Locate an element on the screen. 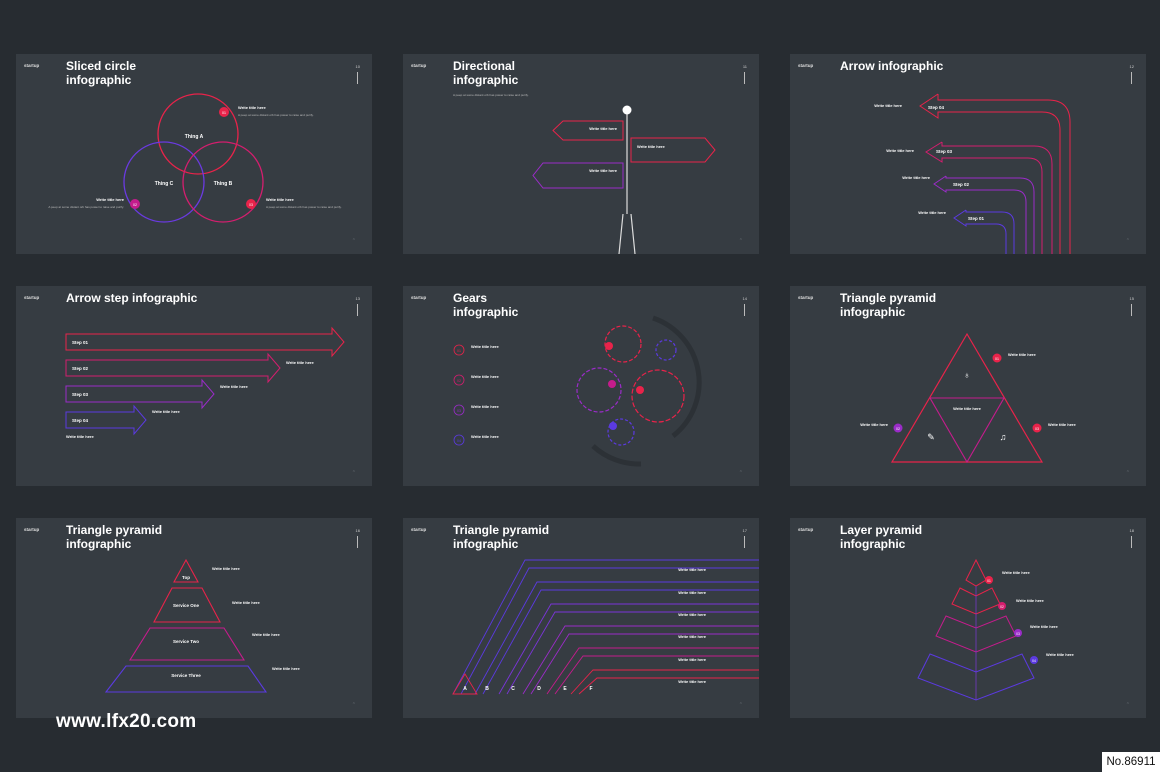 This screenshot has height=772, width=1160. pencil-icon: ✎ is located at coordinates (931, 437).